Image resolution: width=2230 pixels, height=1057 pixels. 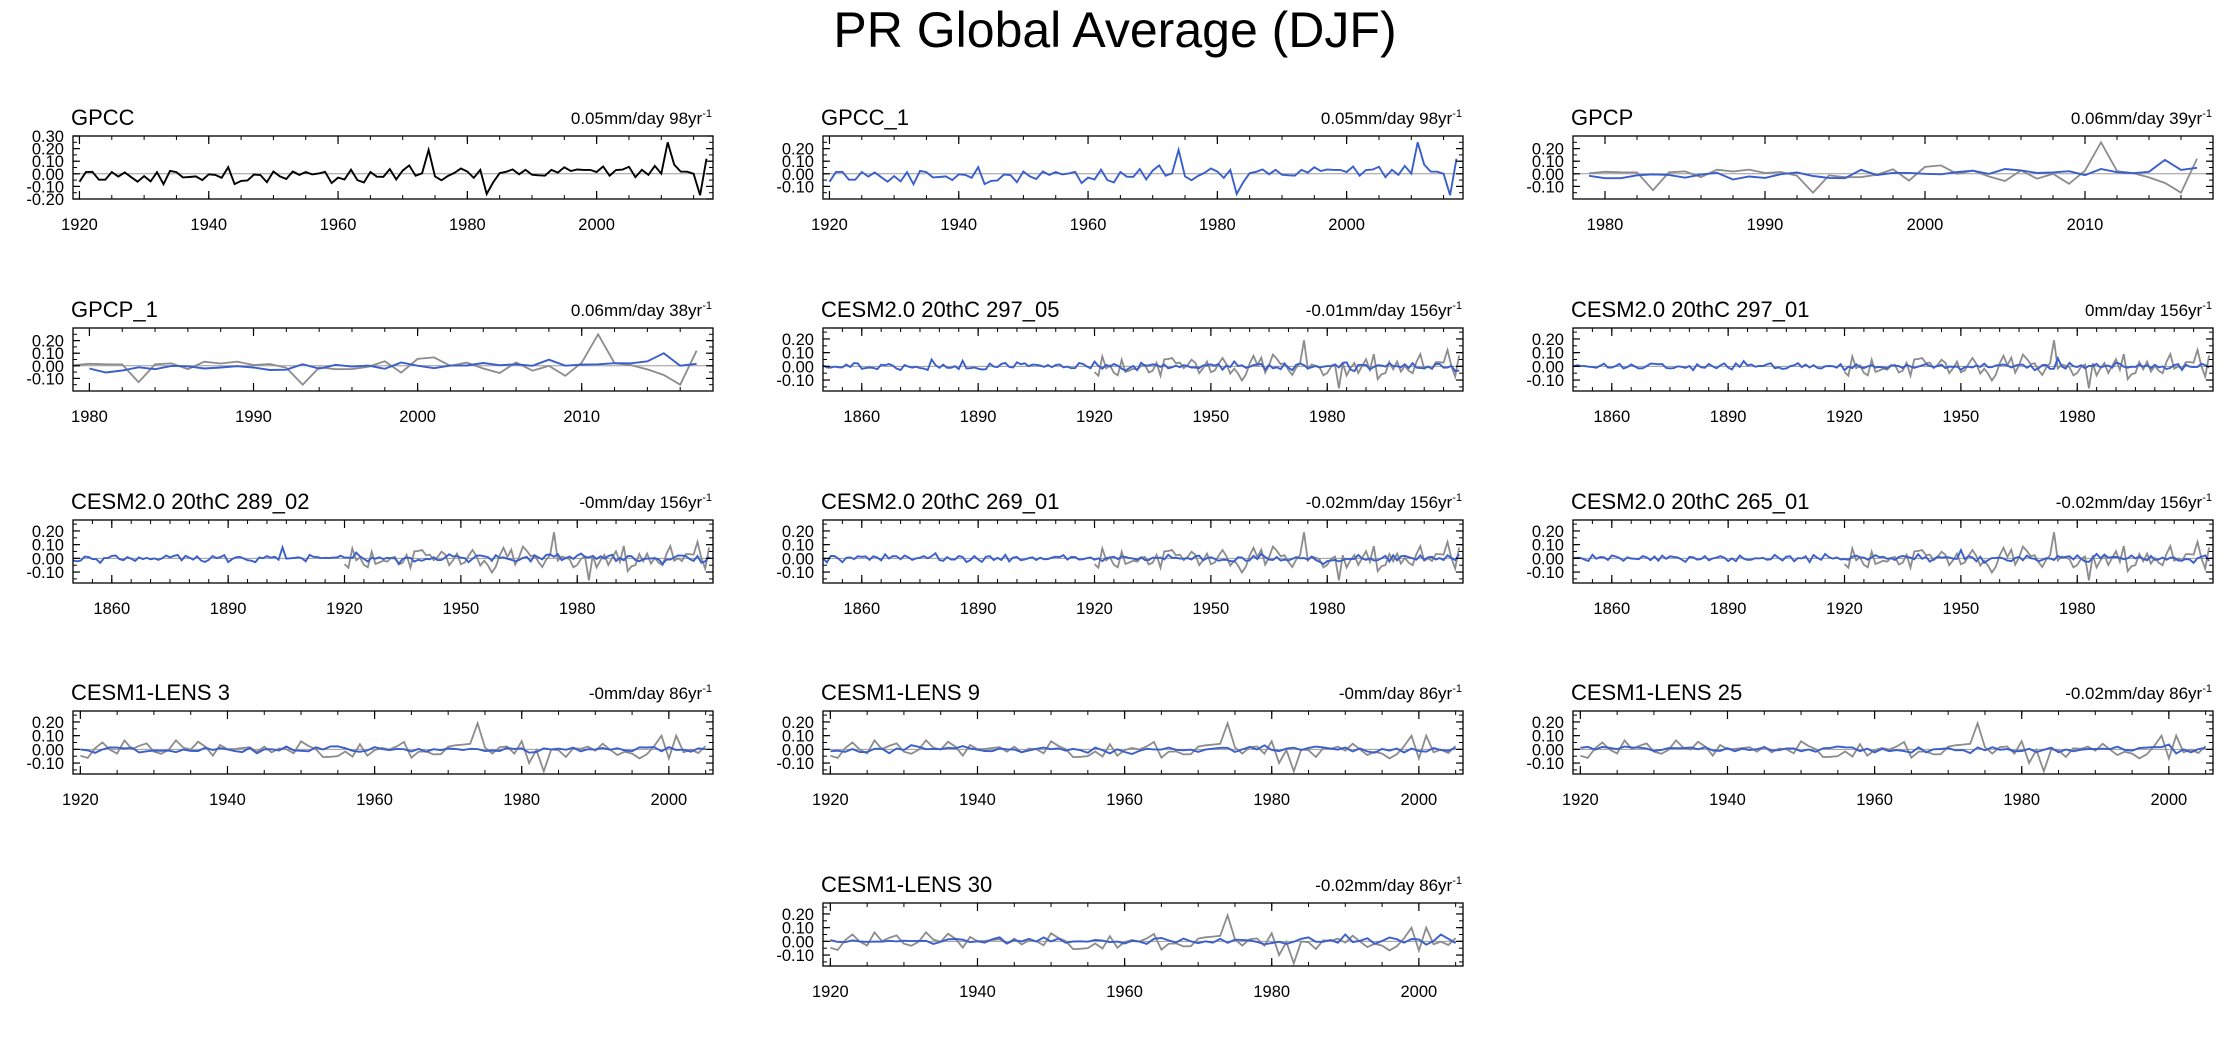 I want to click on panel-trend: 0mm/day 156yr-1, so click(x=2148, y=310).